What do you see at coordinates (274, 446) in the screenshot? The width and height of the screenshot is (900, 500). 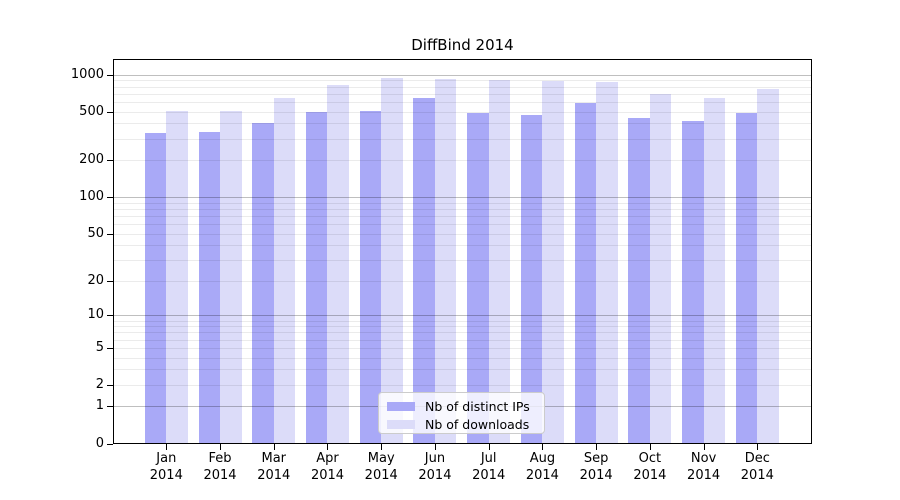 I see `x-tick-mark-mar` at bounding box center [274, 446].